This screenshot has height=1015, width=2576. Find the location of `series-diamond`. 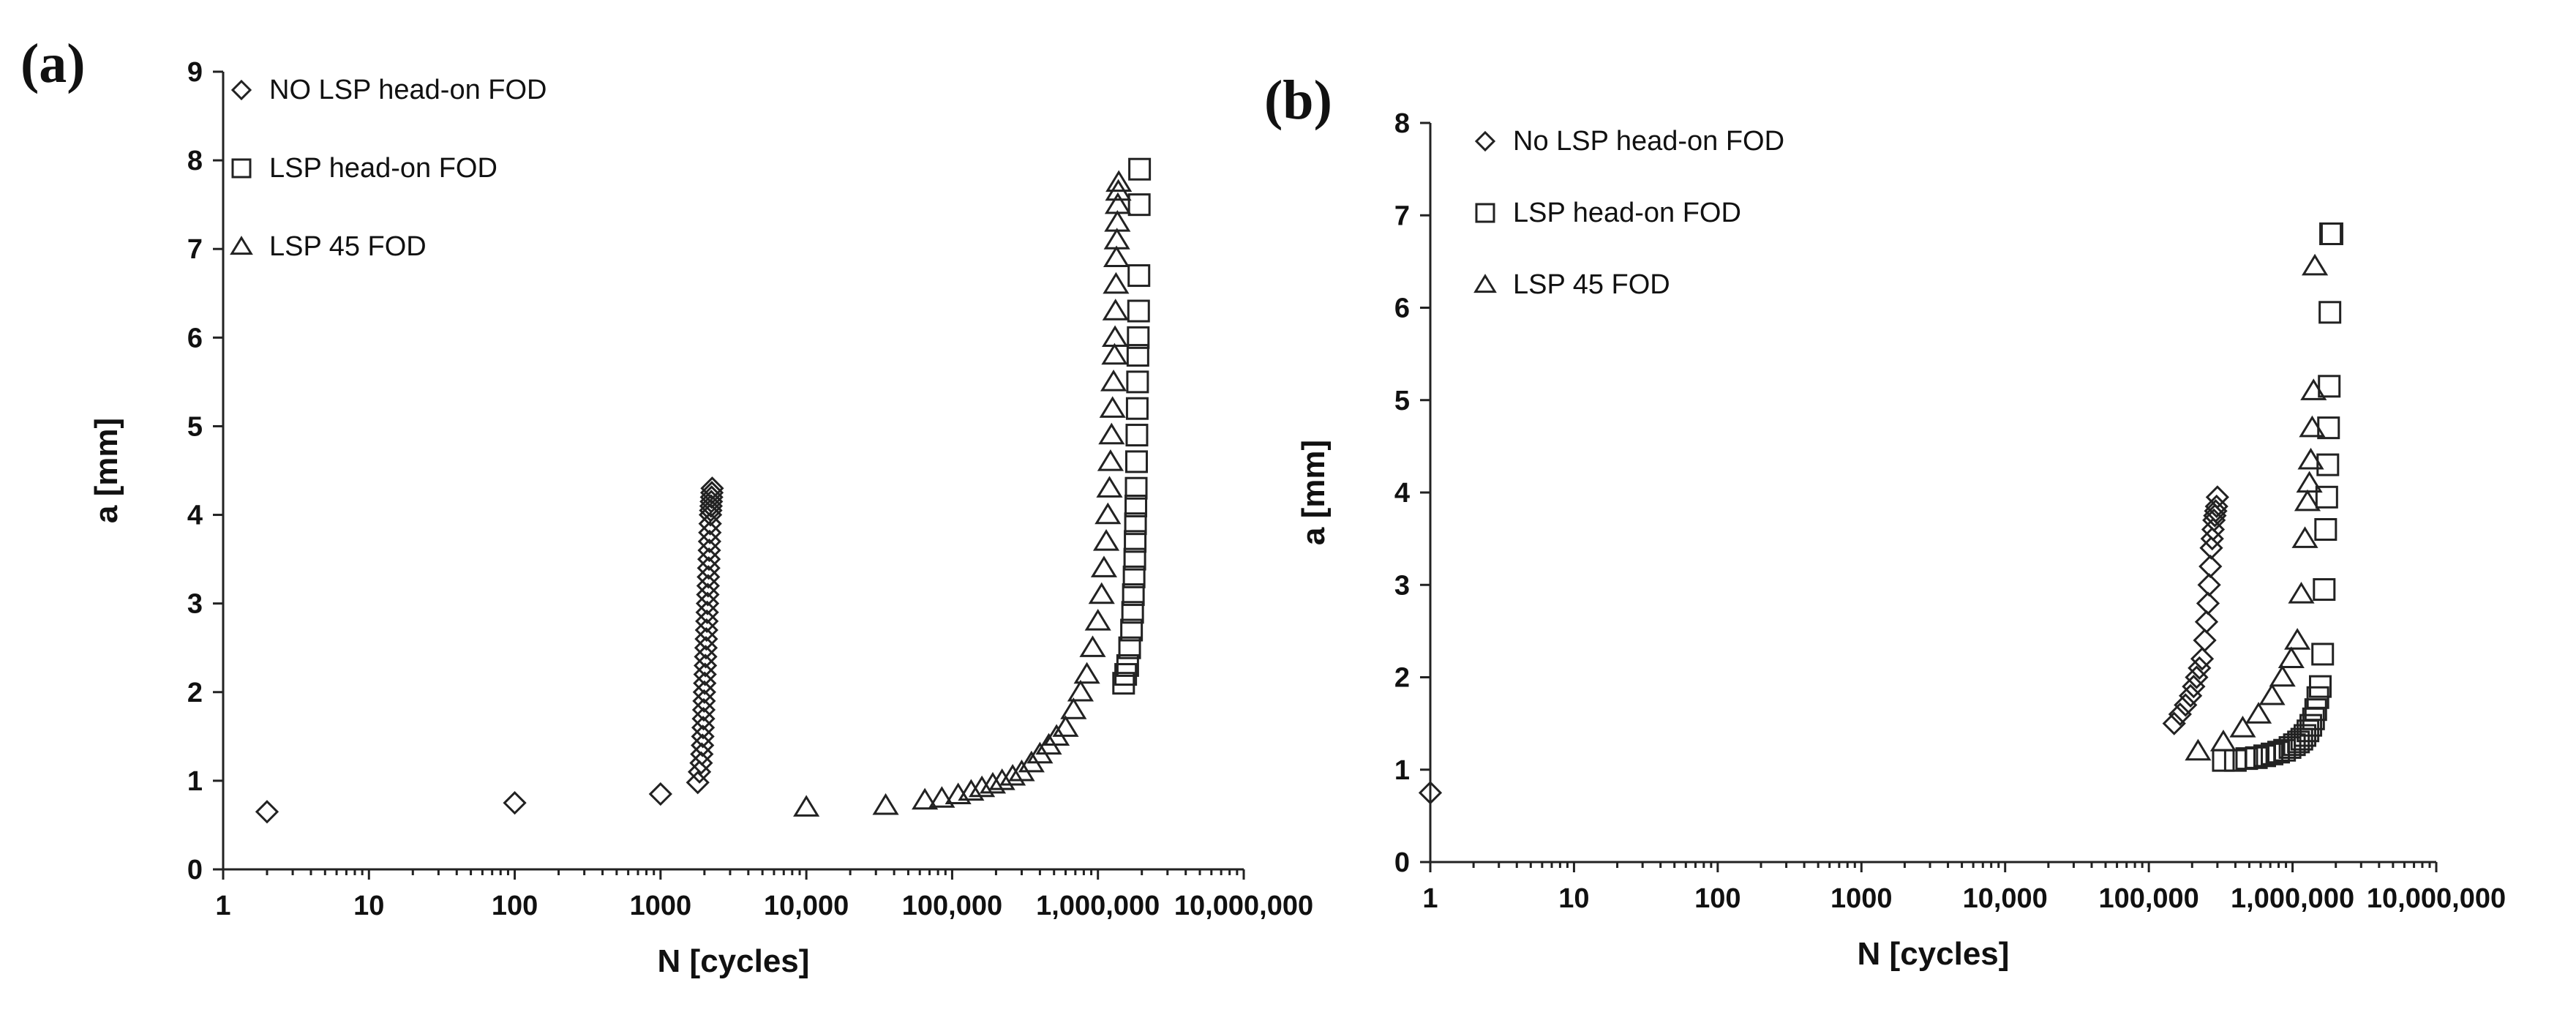

series-diamond is located at coordinates (1824, 645).